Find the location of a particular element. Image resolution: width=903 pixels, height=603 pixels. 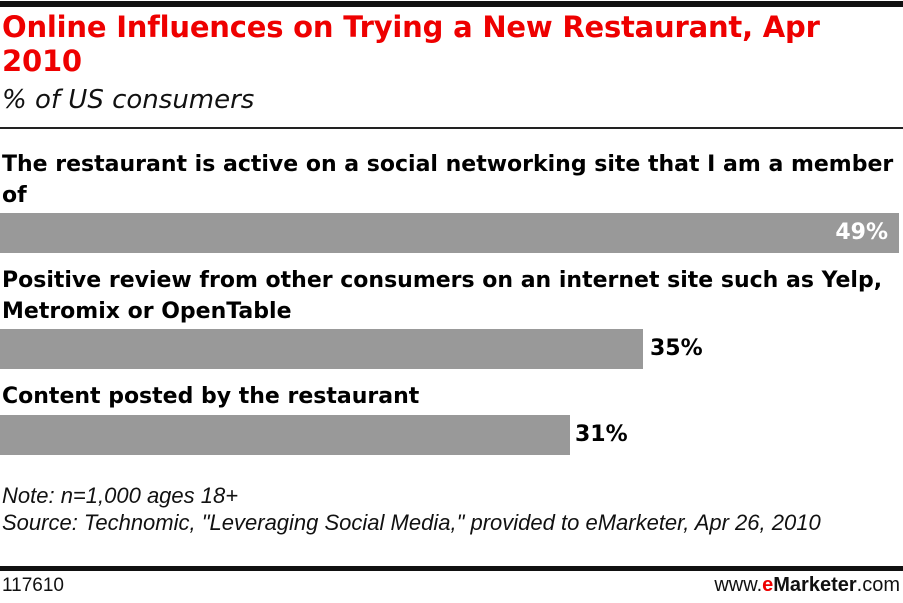

bar-positive-review is located at coordinates (321, 349).